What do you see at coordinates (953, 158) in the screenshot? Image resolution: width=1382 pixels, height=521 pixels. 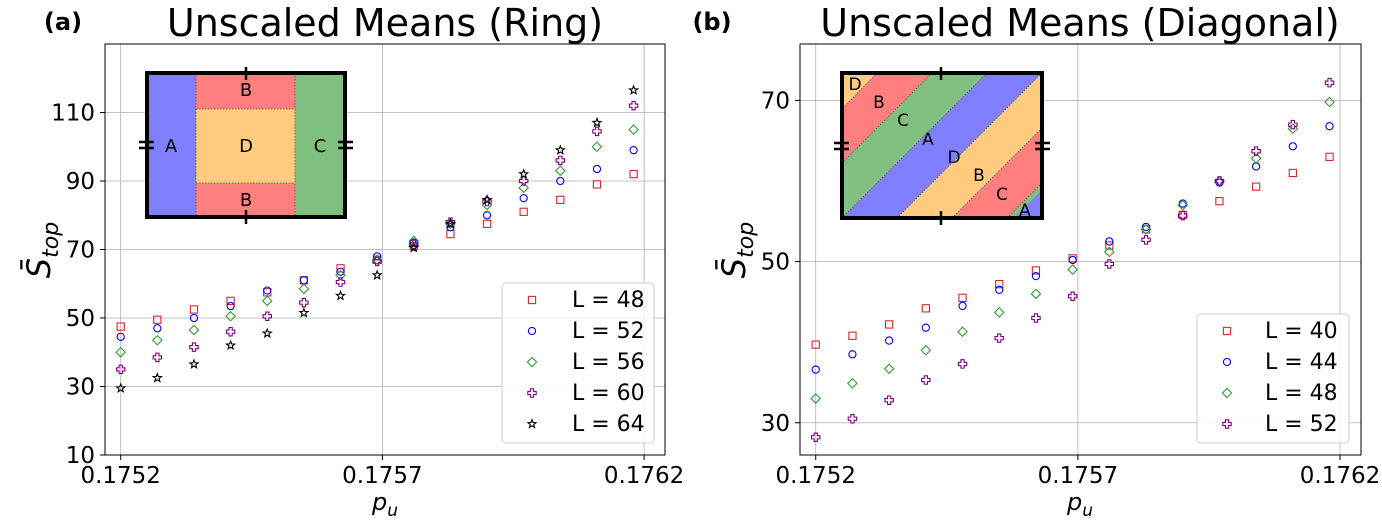 I see `inset-label-d: D` at bounding box center [953, 158].